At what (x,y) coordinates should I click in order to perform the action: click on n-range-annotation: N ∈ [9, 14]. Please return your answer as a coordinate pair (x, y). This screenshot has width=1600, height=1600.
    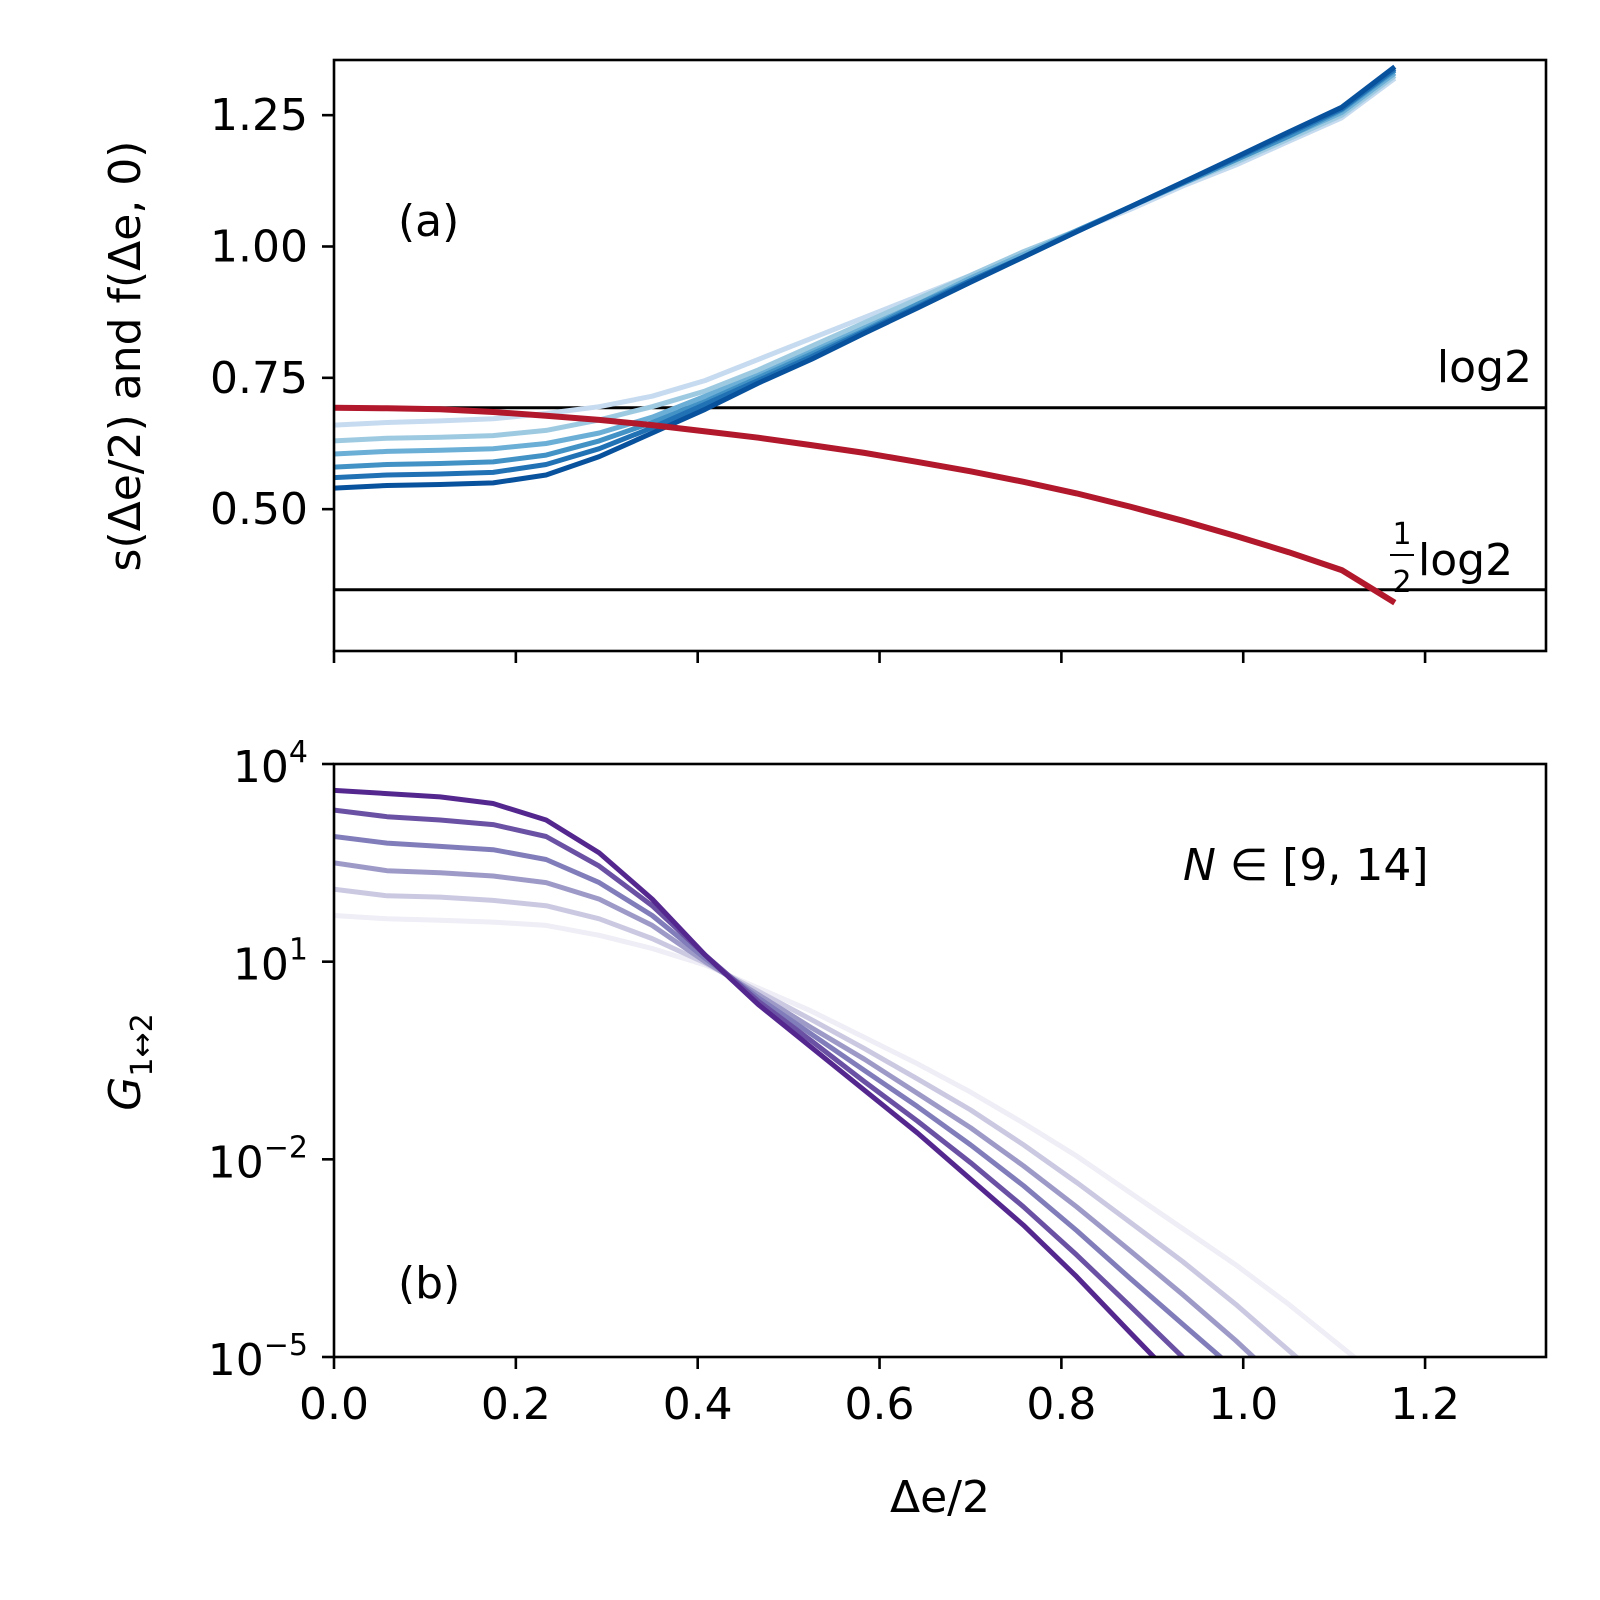
    Looking at the image, I should click on (1306, 865).